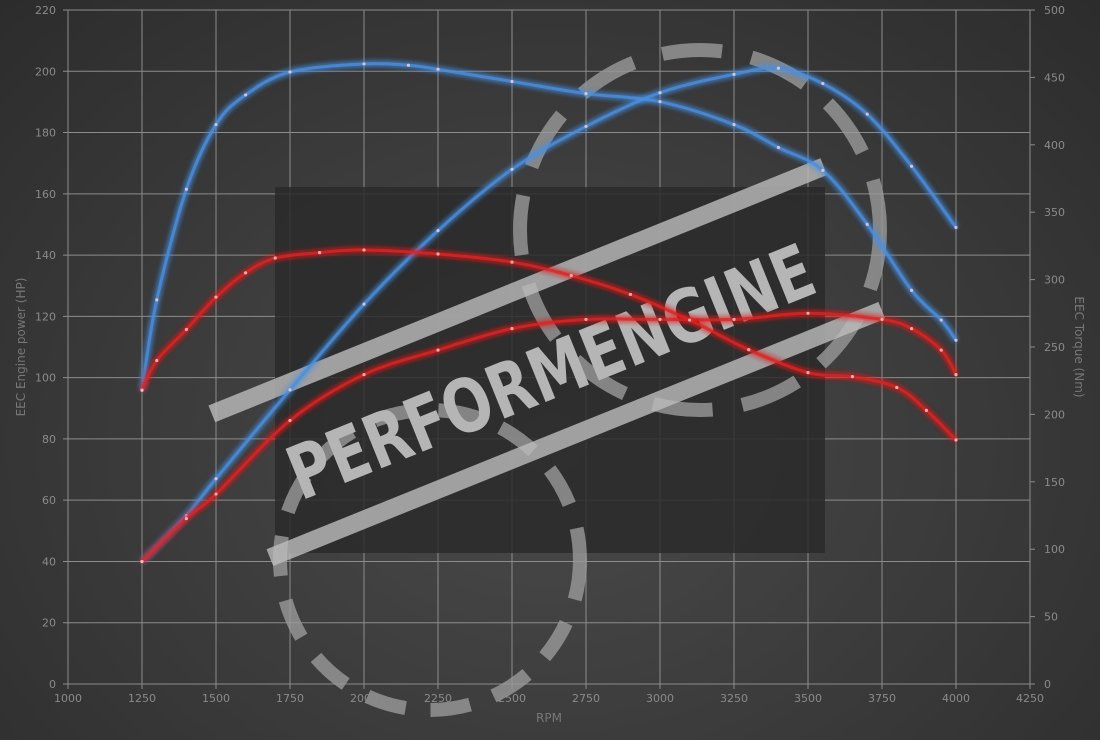 The width and height of the screenshot is (1100, 740). What do you see at coordinates (45, 194) in the screenshot?
I see `y-tick-label: 160` at bounding box center [45, 194].